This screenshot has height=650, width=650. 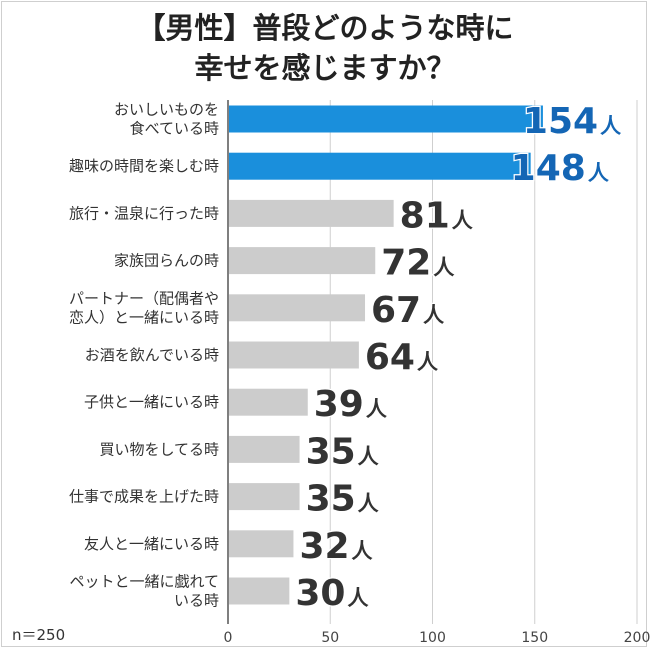 I want to click on data-label: 154人, so click(x=572, y=121).